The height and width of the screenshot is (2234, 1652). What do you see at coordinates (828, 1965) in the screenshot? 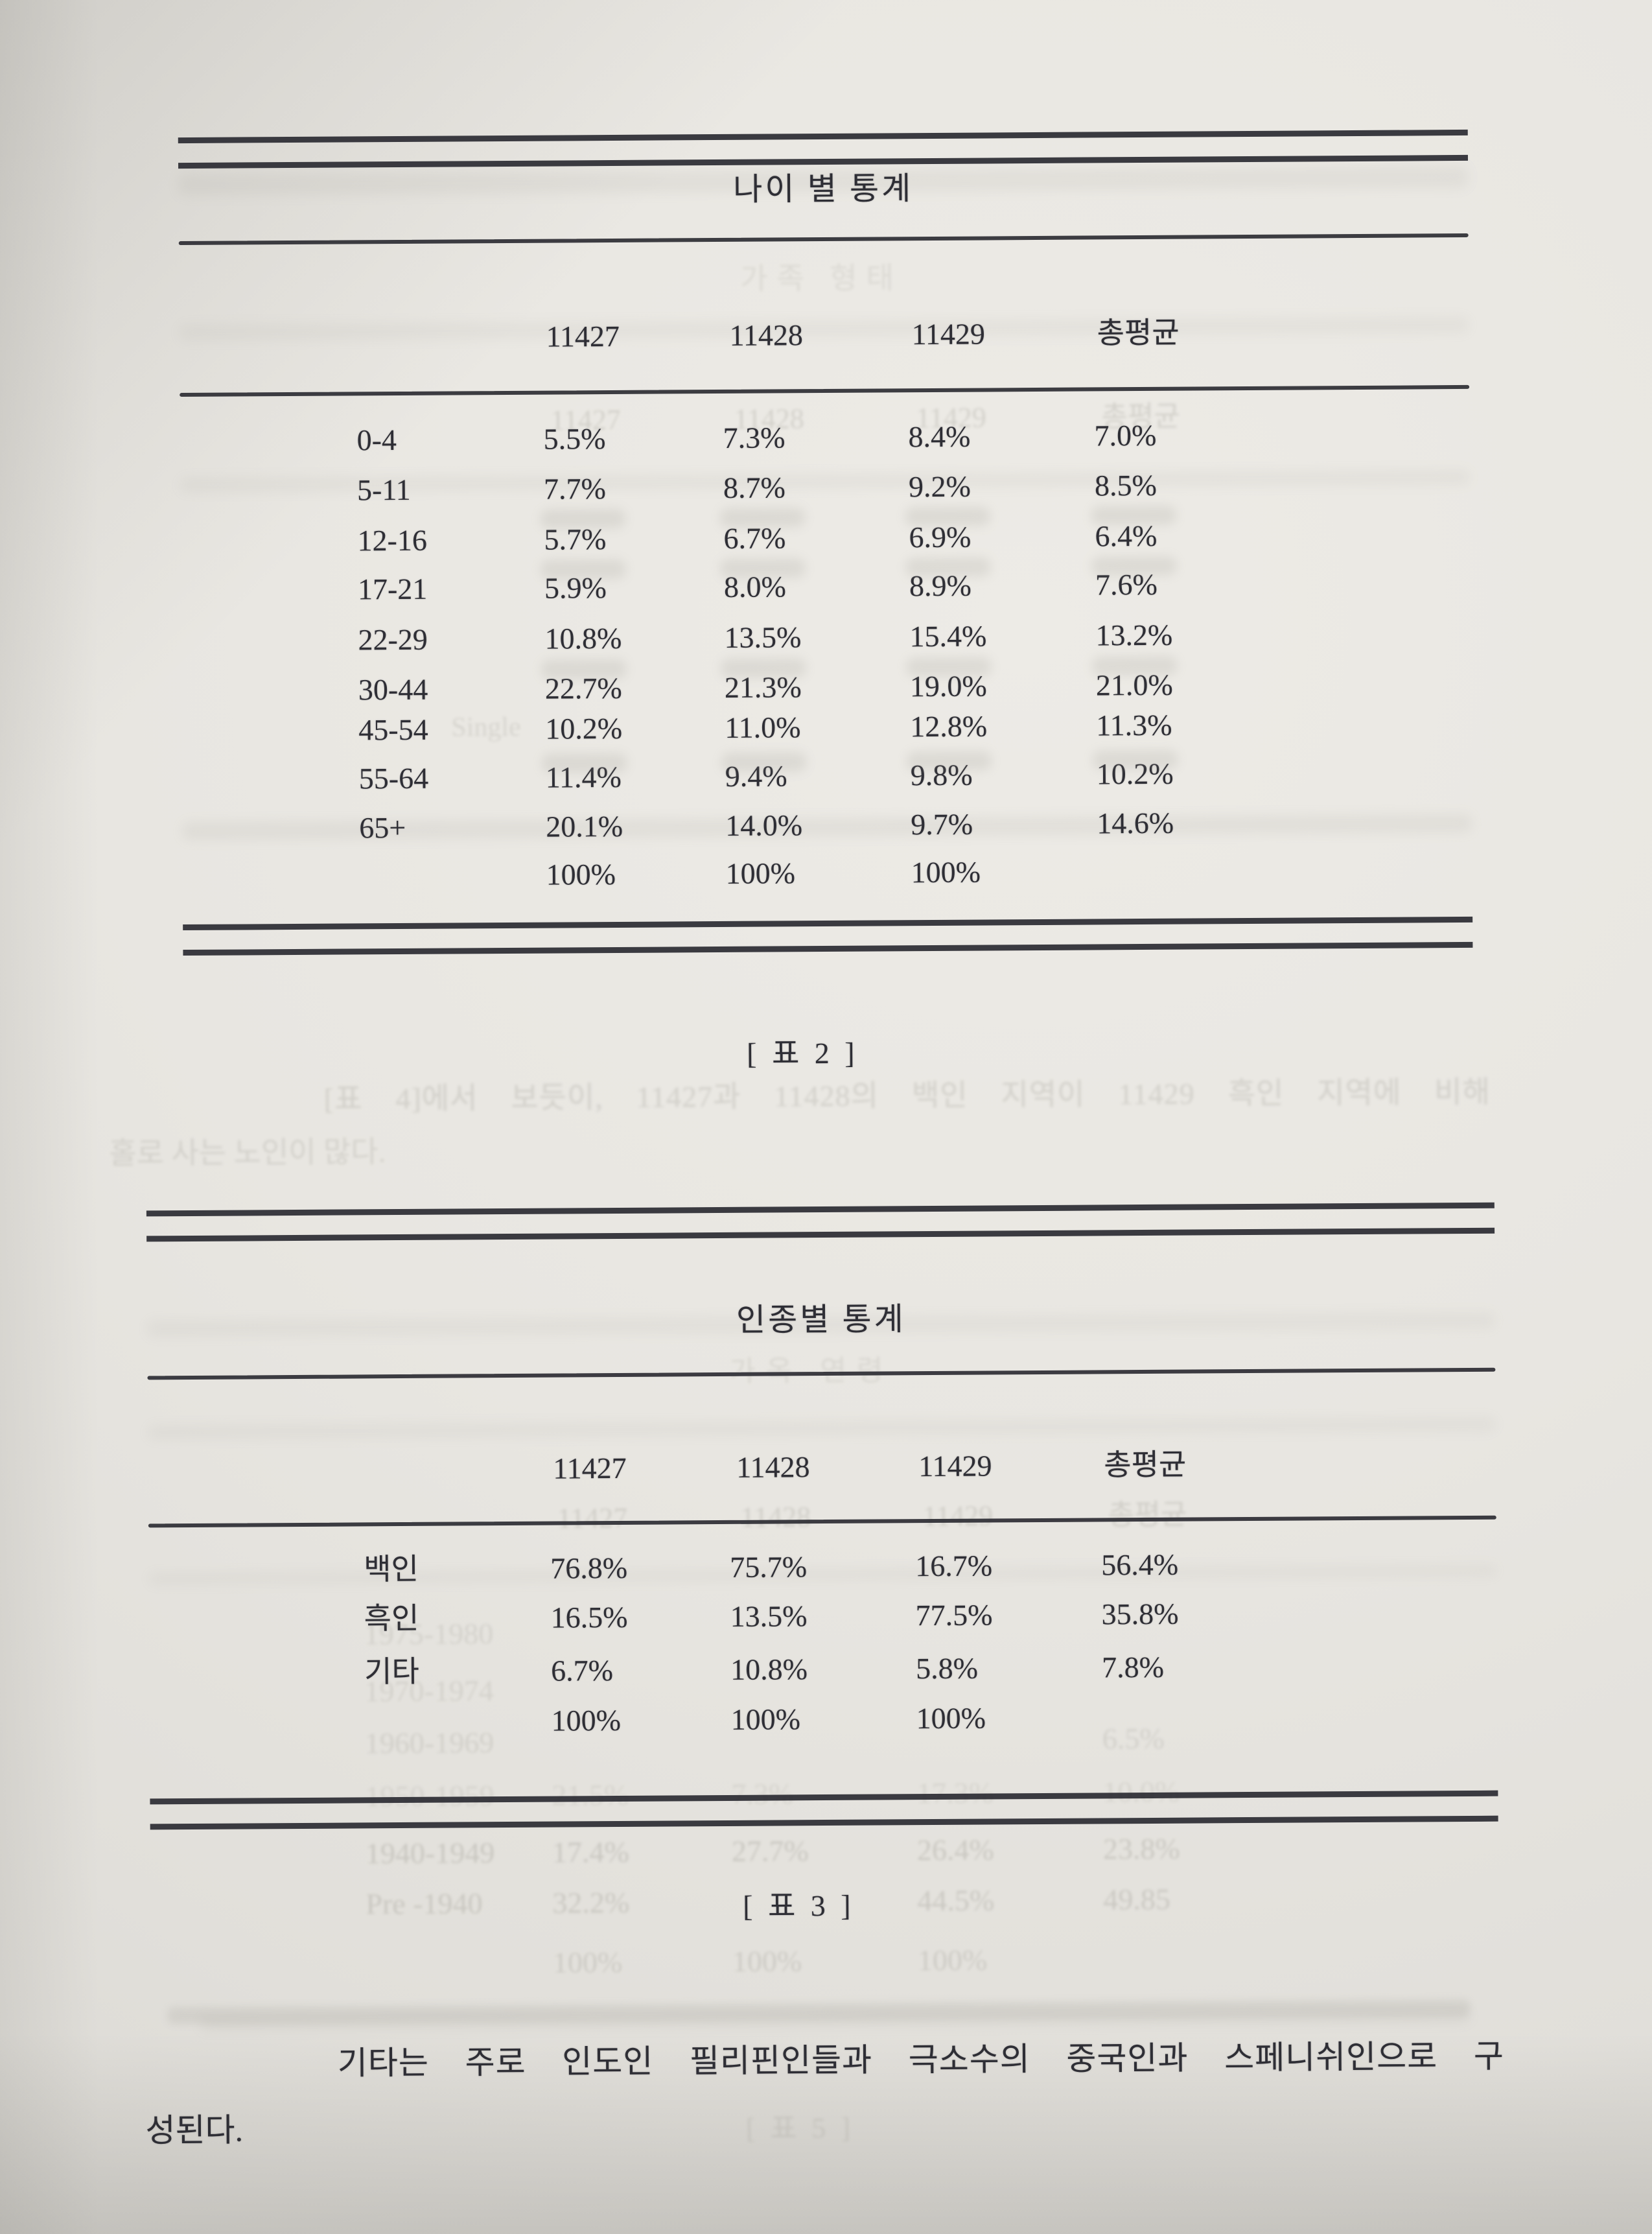
I see `bleed-table-row: 100% 100% 100%` at bounding box center [828, 1965].